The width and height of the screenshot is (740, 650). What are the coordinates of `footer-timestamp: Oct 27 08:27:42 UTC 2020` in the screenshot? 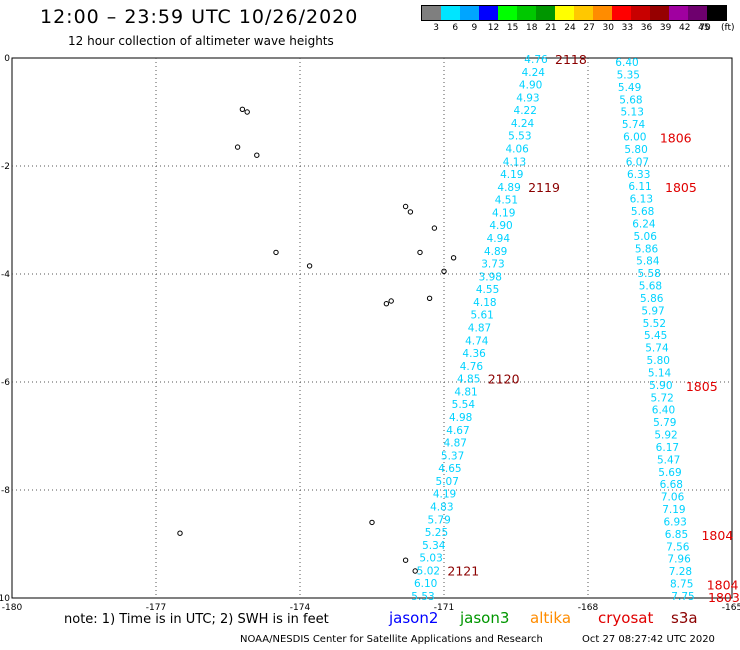 It's located at (648, 639).